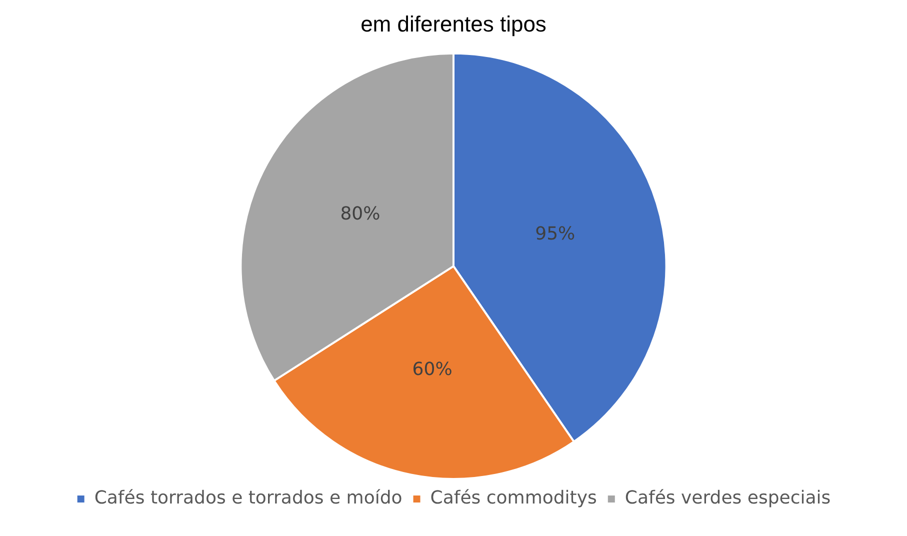 This screenshot has height=536, width=907. Describe the element at coordinates (727, 498) in the screenshot. I see `legend-label: Cafés verdes especiais` at that location.